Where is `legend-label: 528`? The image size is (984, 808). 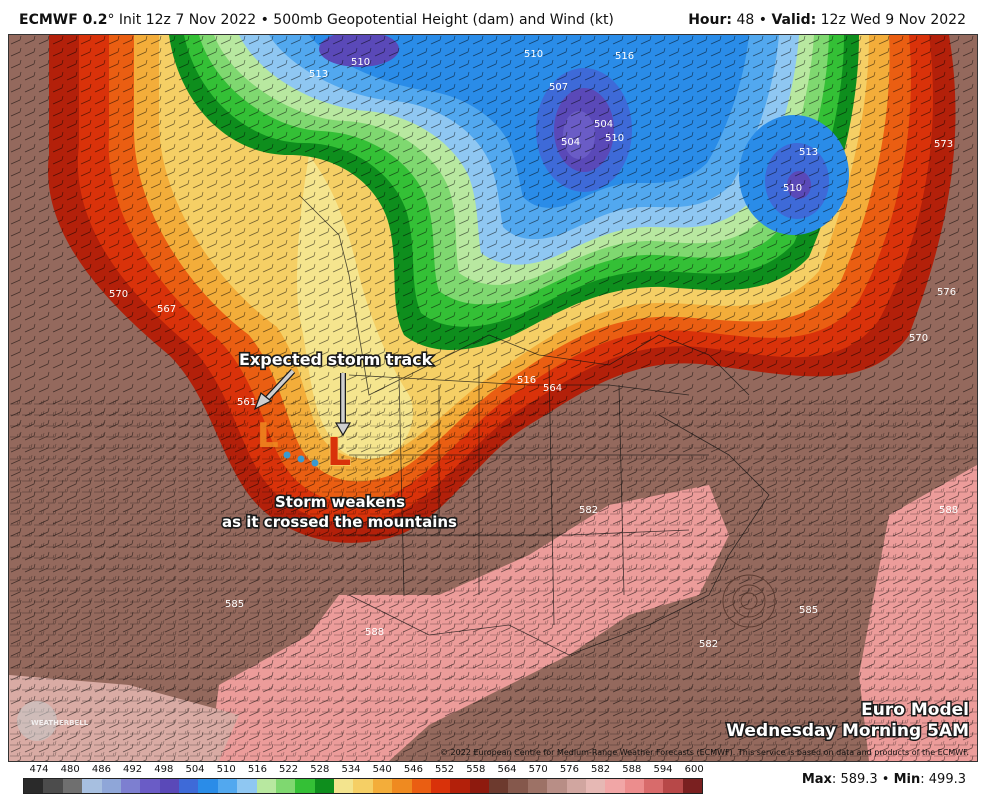
legend-label: 528 is located at coordinates (320, 769).